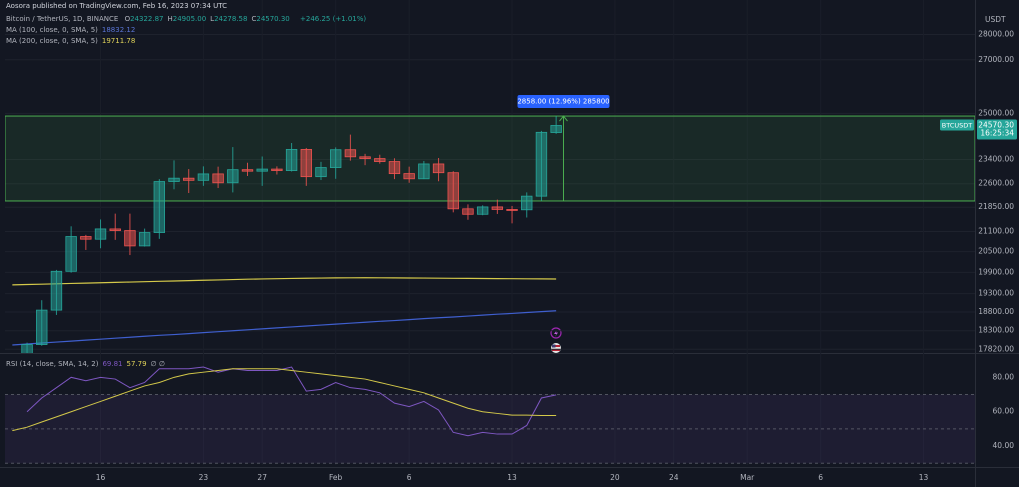 The height and width of the screenshot is (487, 1019). I want to click on ohlc-key: C, so click(254, 19).